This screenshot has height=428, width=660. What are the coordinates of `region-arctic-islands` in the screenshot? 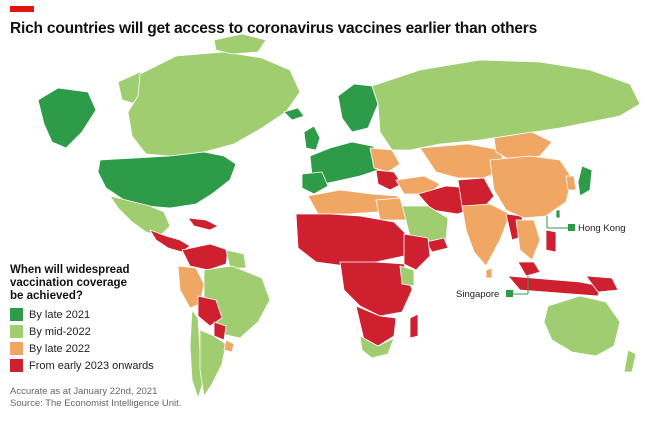 It's located at (240, 44).